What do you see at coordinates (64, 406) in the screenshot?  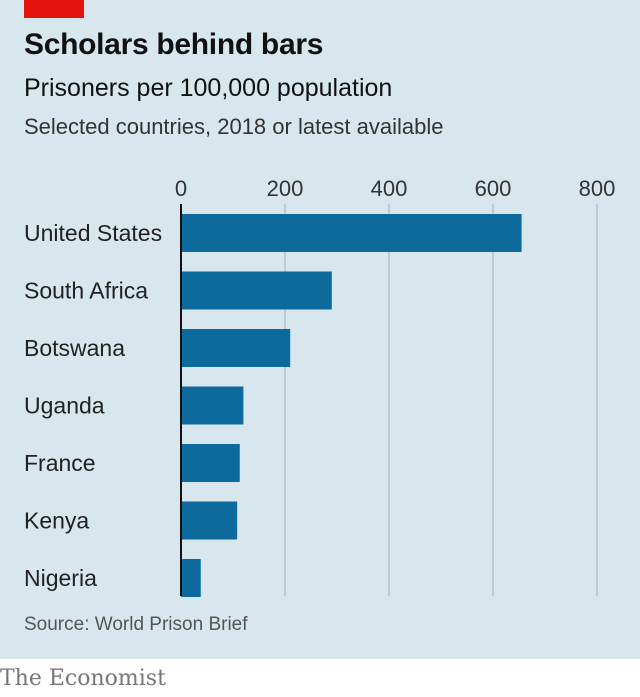 I see `category-label: Uganda` at bounding box center [64, 406].